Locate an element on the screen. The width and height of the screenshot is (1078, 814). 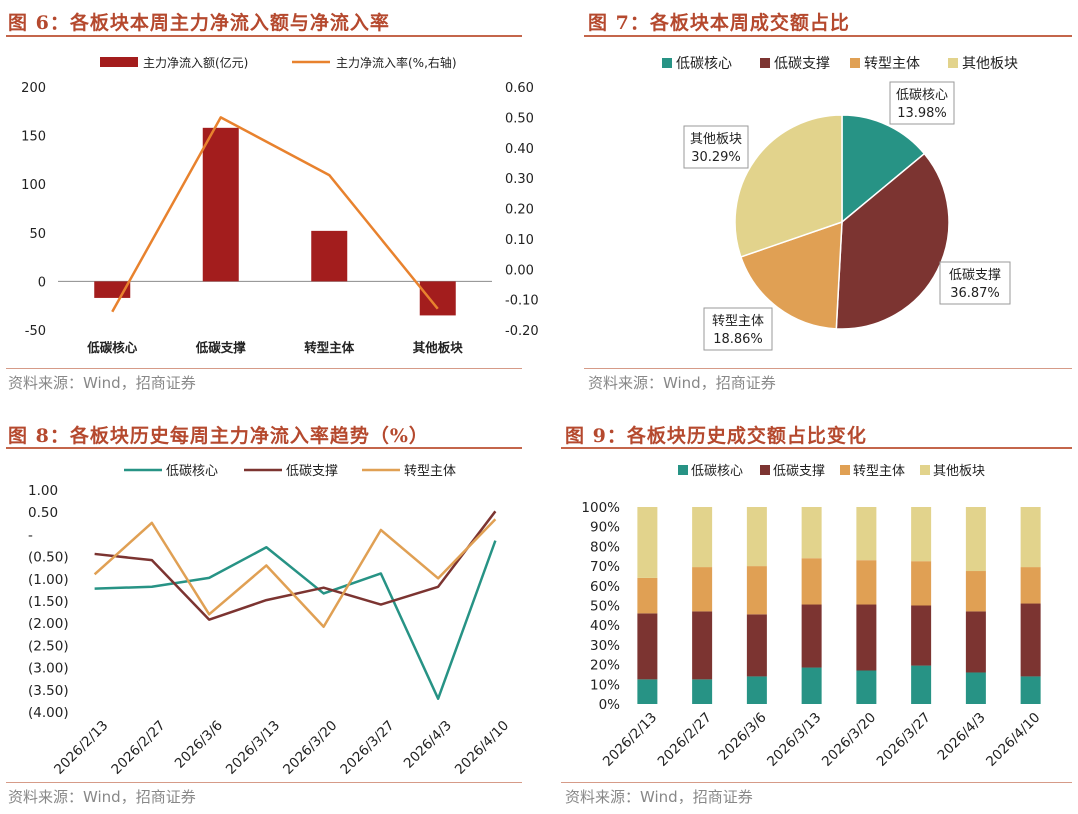
fig9-x-tick-label: 2026/3/13 is located at coordinates (794, 740).